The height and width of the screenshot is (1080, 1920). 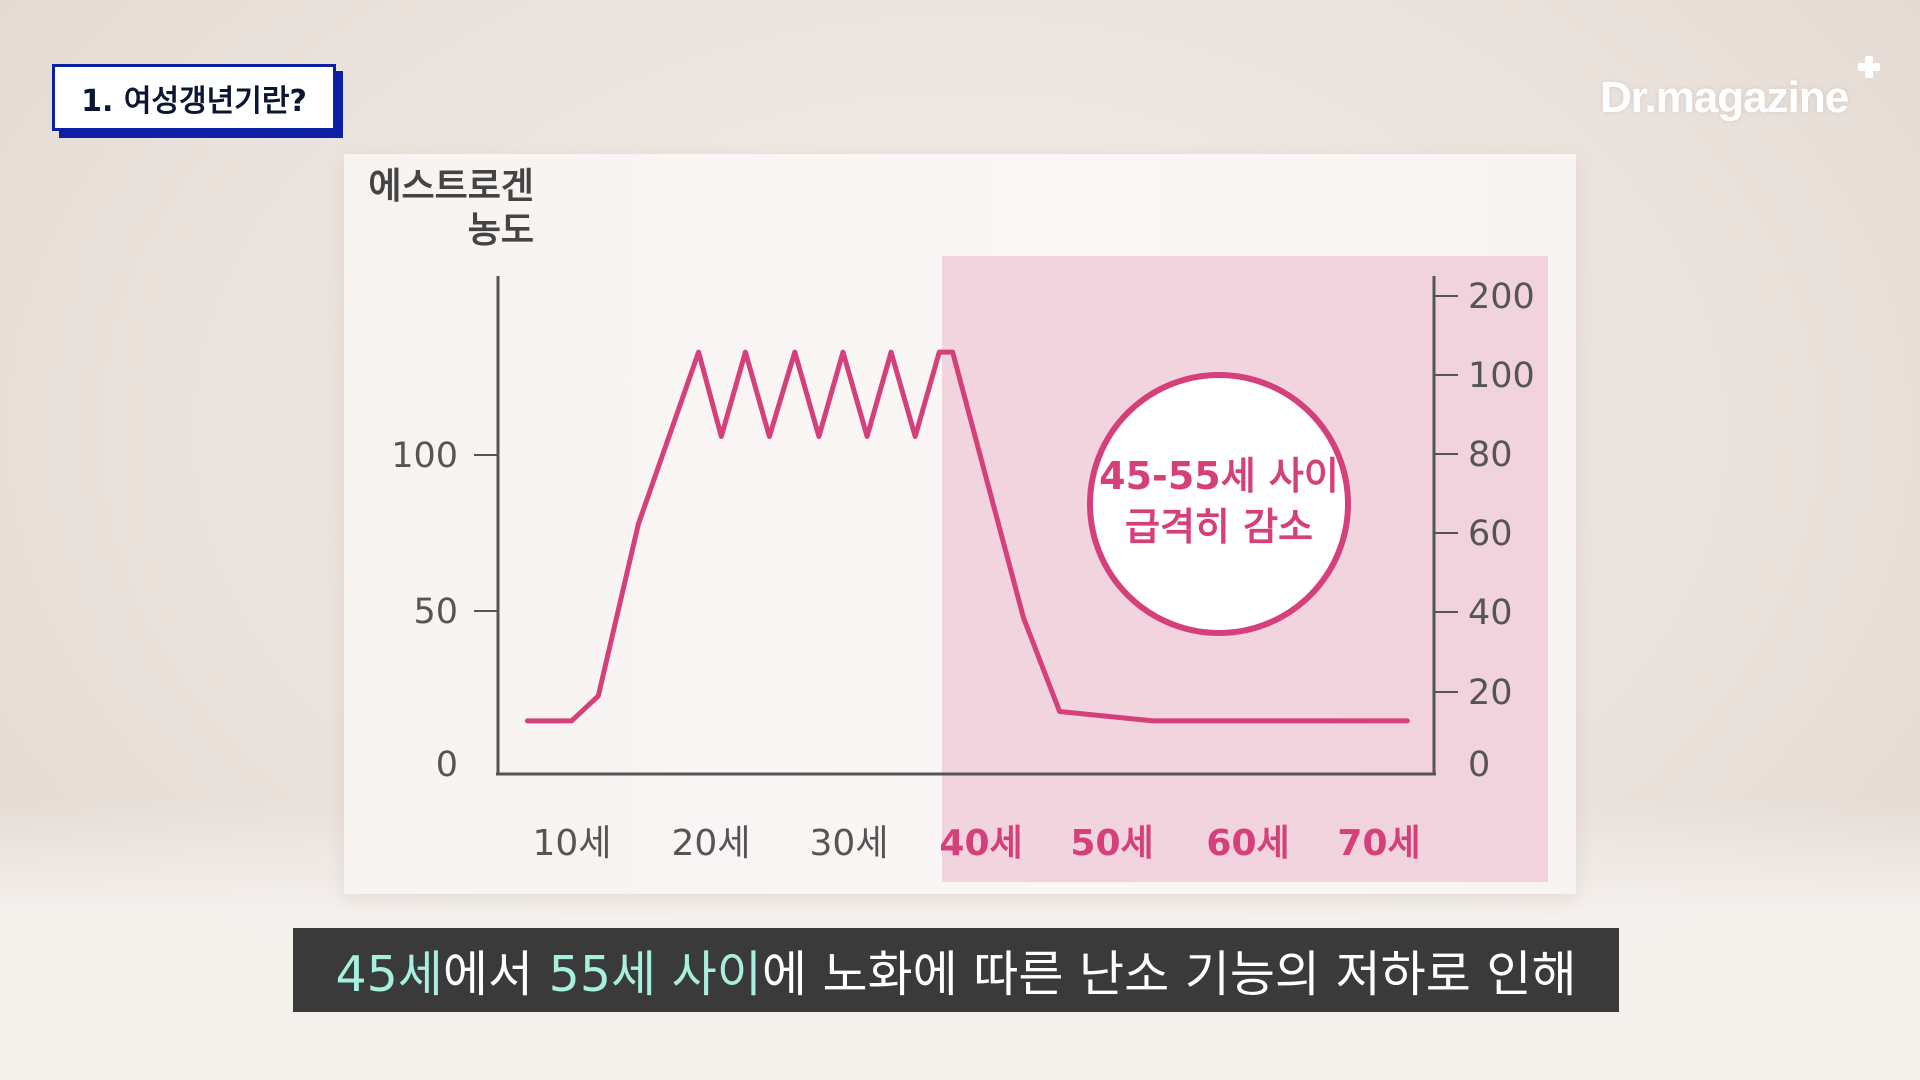 What do you see at coordinates (451, 186) in the screenshot?
I see `ylabel-line1: 에스트로겐` at bounding box center [451, 186].